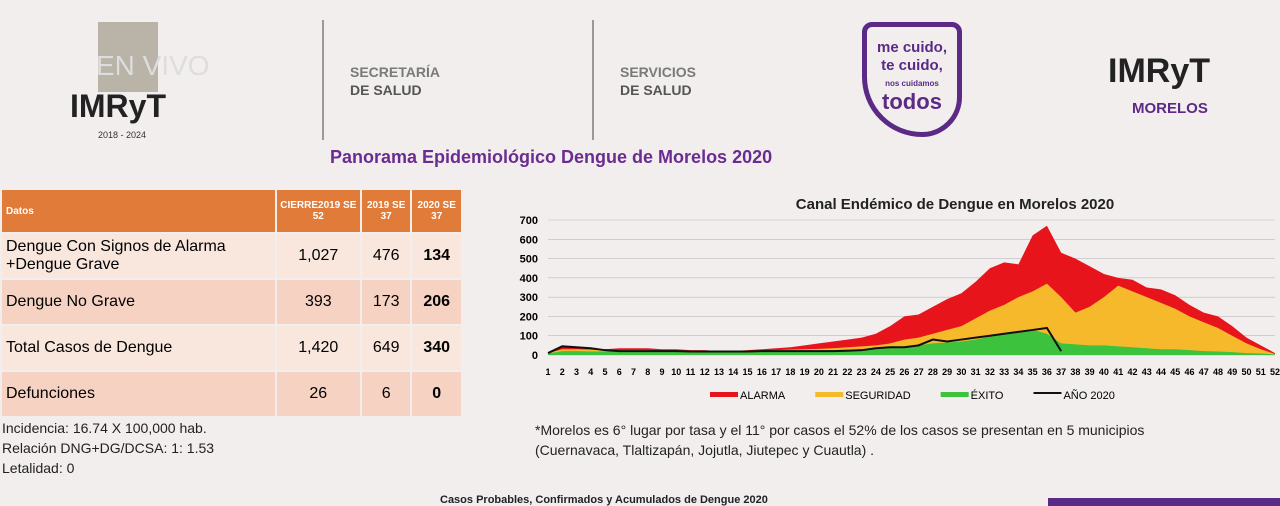  What do you see at coordinates (1090, 372) in the screenshot?
I see `x-tick-label: 39` at bounding box center [1090, 372].